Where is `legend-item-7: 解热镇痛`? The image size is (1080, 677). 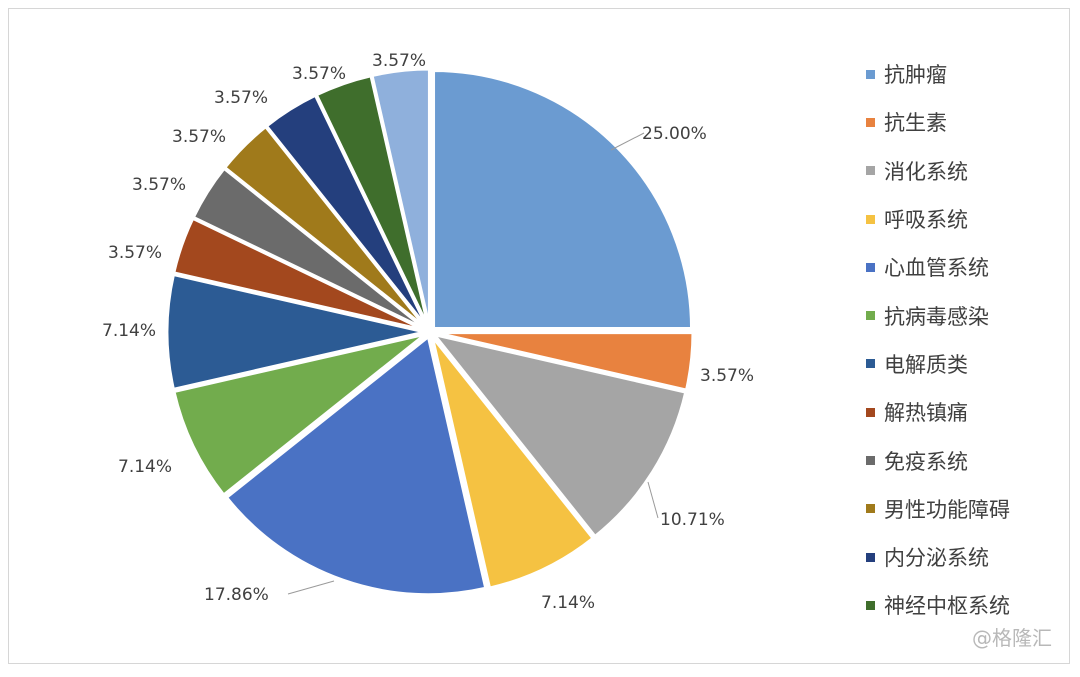
legend-item-7: 解热镇痛 is located at coordinates (938, 412).